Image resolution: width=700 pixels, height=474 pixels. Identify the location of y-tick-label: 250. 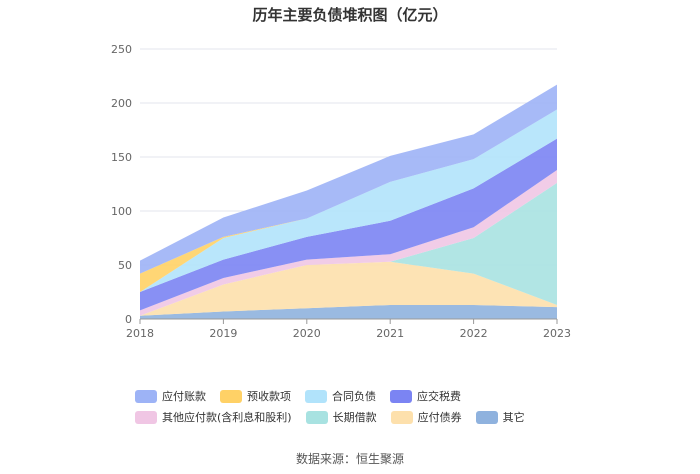
(121, 49).